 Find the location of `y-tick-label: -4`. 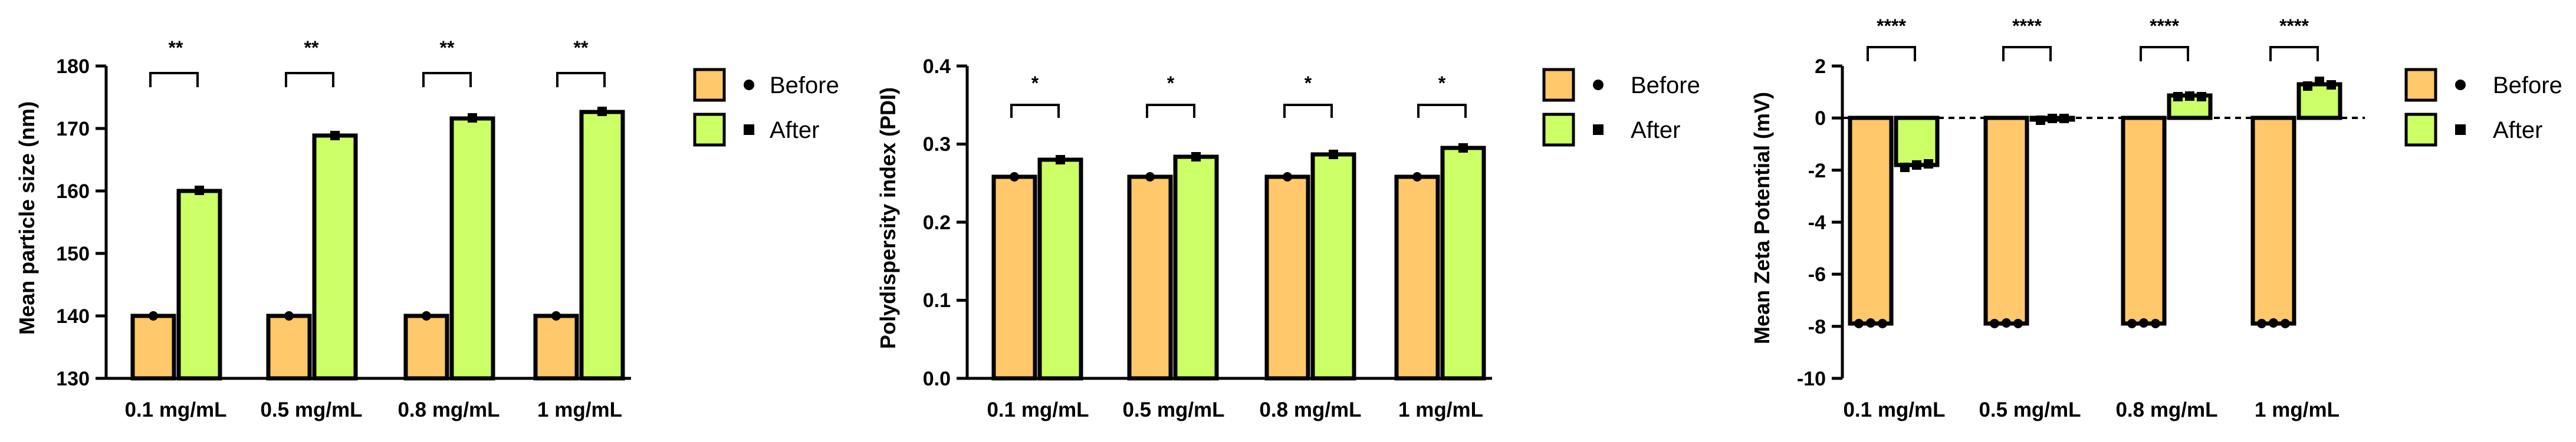

y-tick-label: -4 is located at coordinates (1817, 223).